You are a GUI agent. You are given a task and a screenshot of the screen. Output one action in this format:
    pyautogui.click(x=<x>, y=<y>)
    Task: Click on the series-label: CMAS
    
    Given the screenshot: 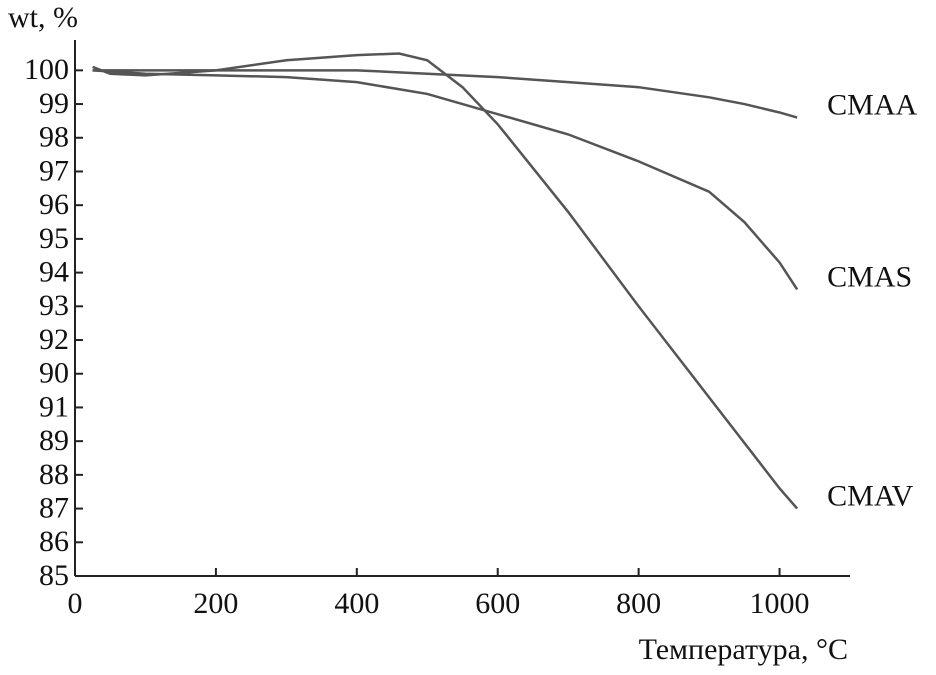 What is the action you would take?
    pyautogui.click(x=869, y=276)
    